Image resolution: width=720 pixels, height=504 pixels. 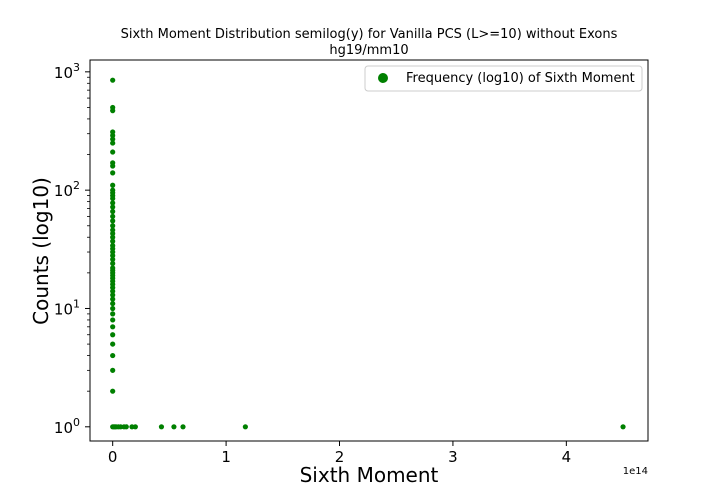 What do you see at coordinates (67, 307) in the screenshot?
I see `y-tick-label: 10¹` at bounding box center [67, 307].